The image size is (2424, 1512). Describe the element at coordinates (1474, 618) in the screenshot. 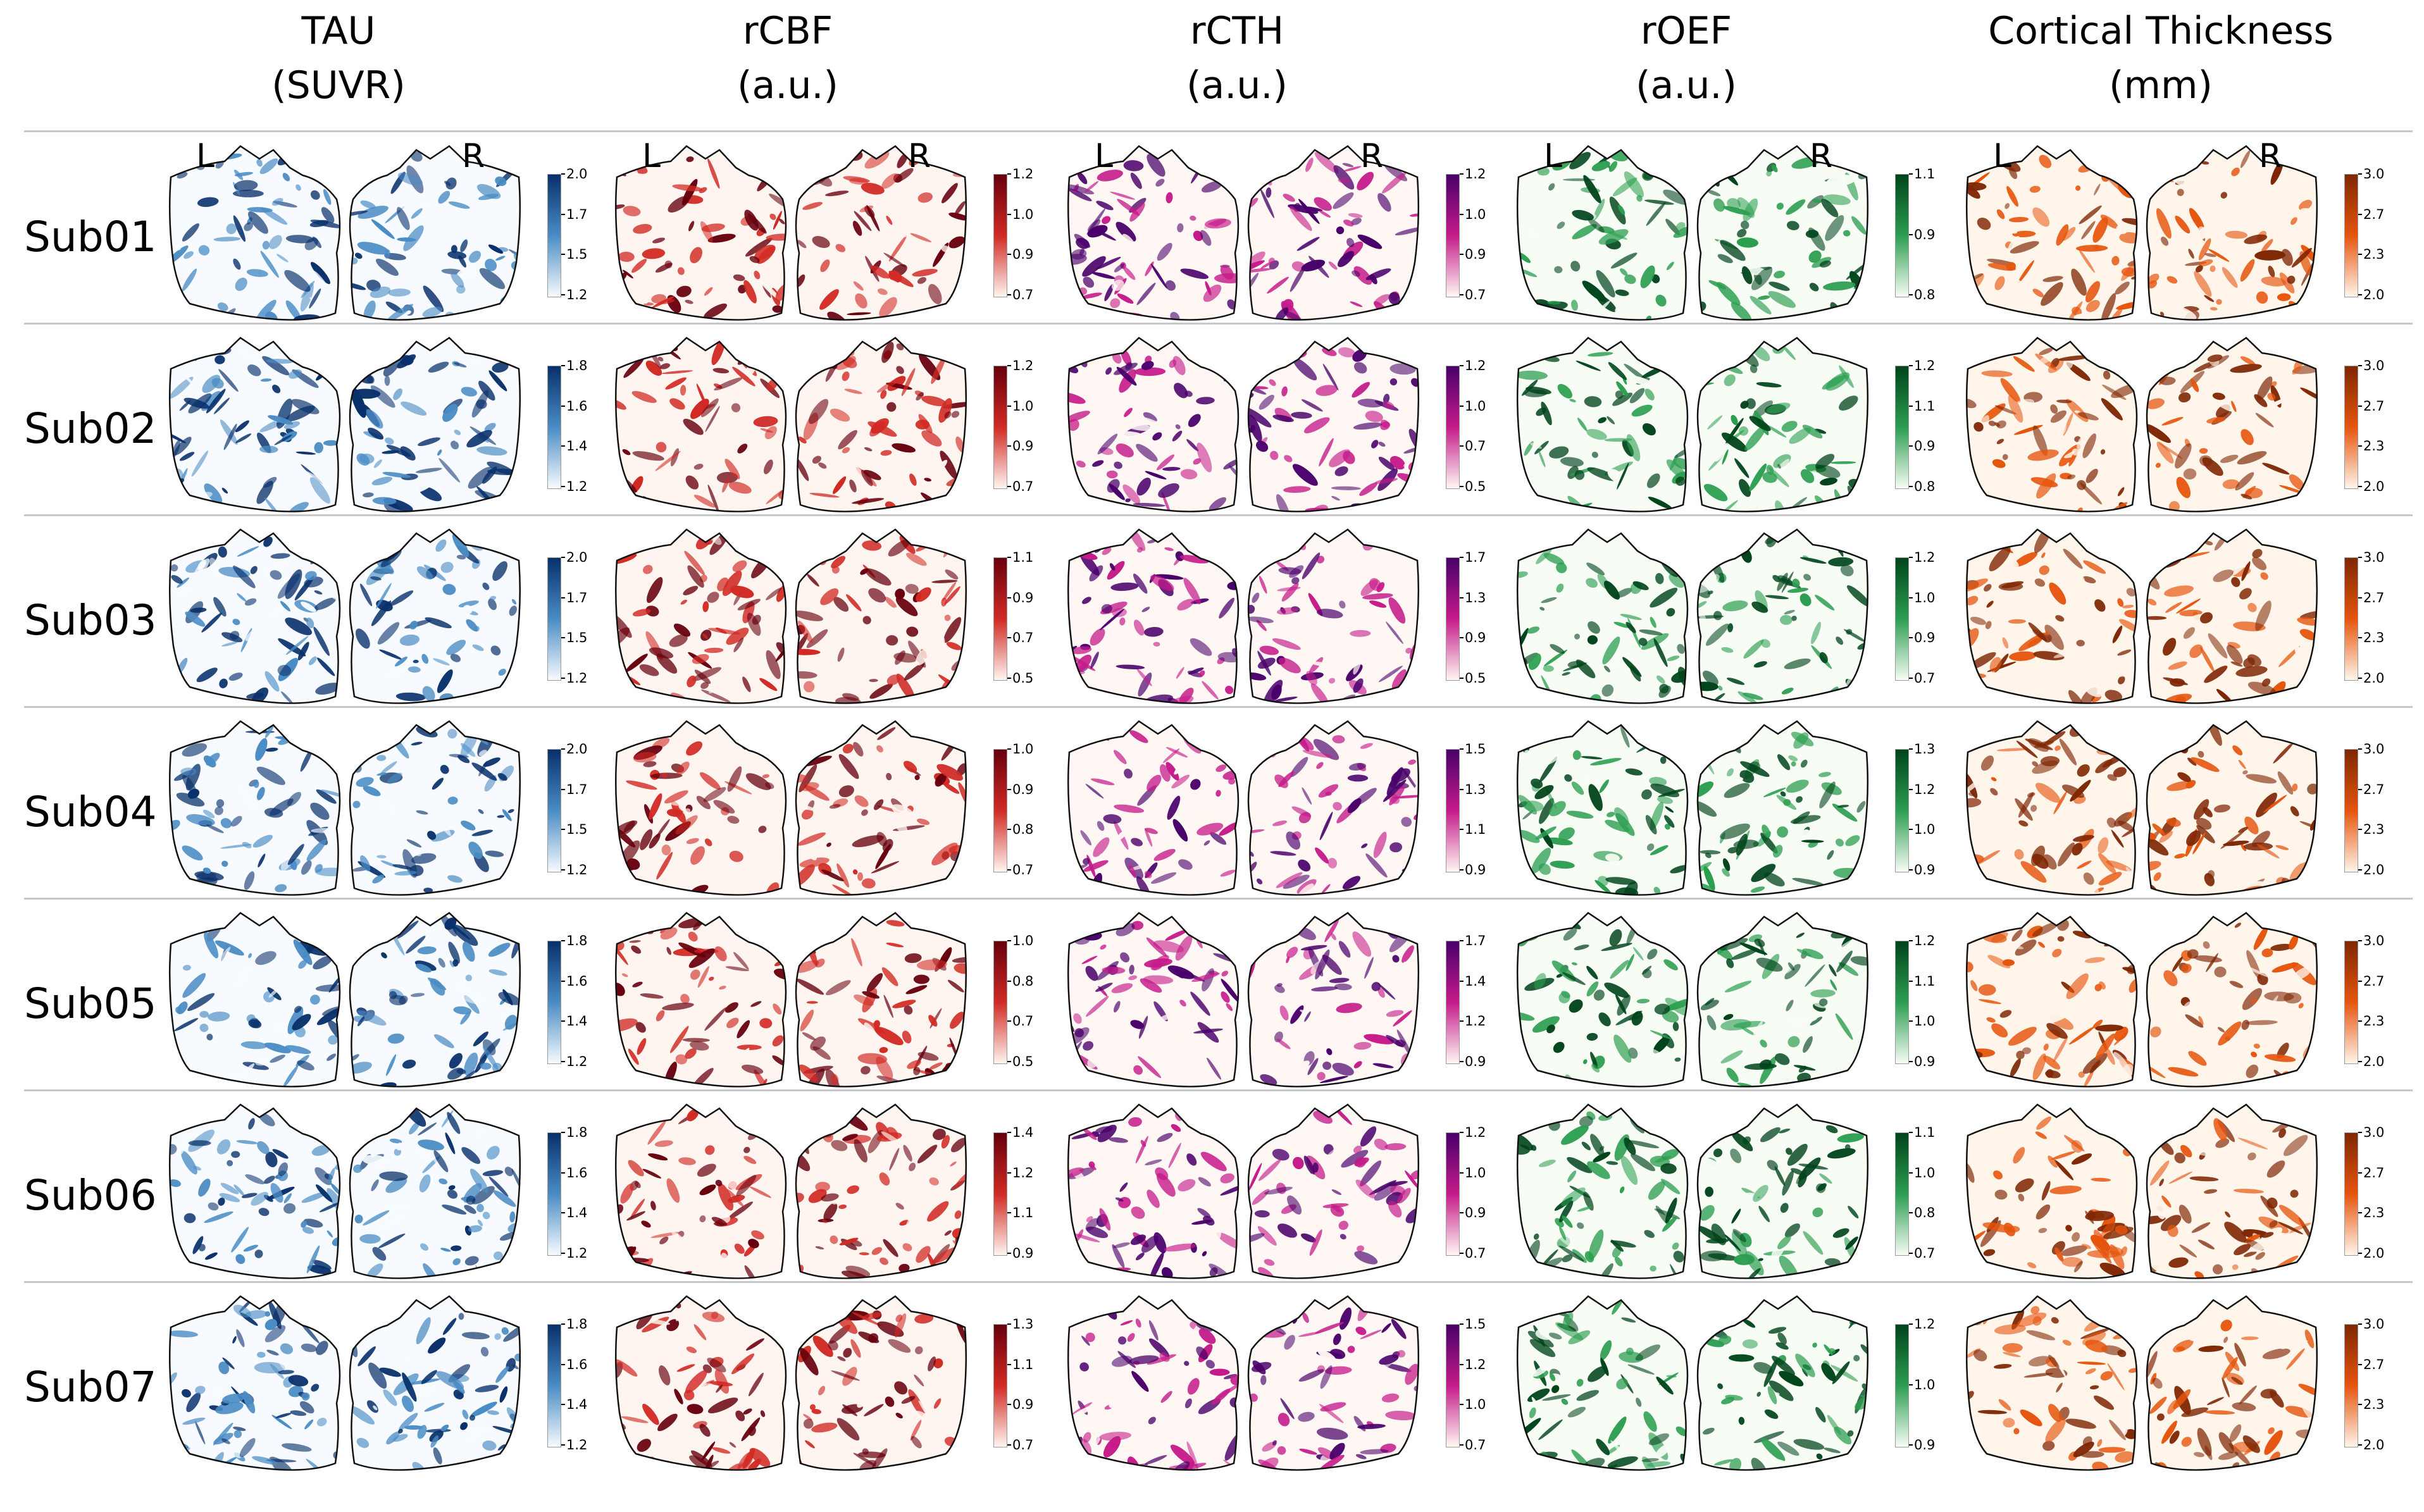

I see `colorbar: 1.7 1.3 0.9 0.5` at that location.